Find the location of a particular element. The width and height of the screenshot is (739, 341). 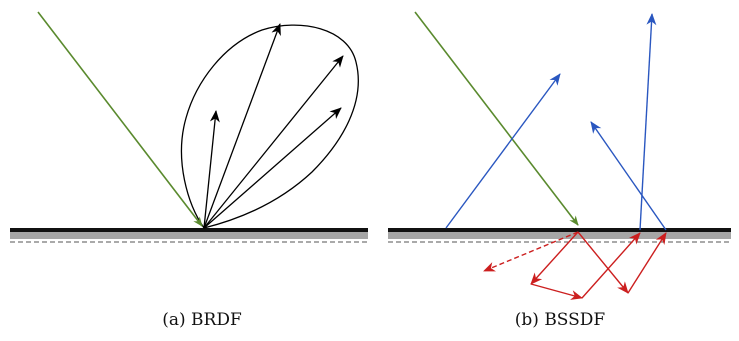

surface-b is located at coordinates (559, 235).